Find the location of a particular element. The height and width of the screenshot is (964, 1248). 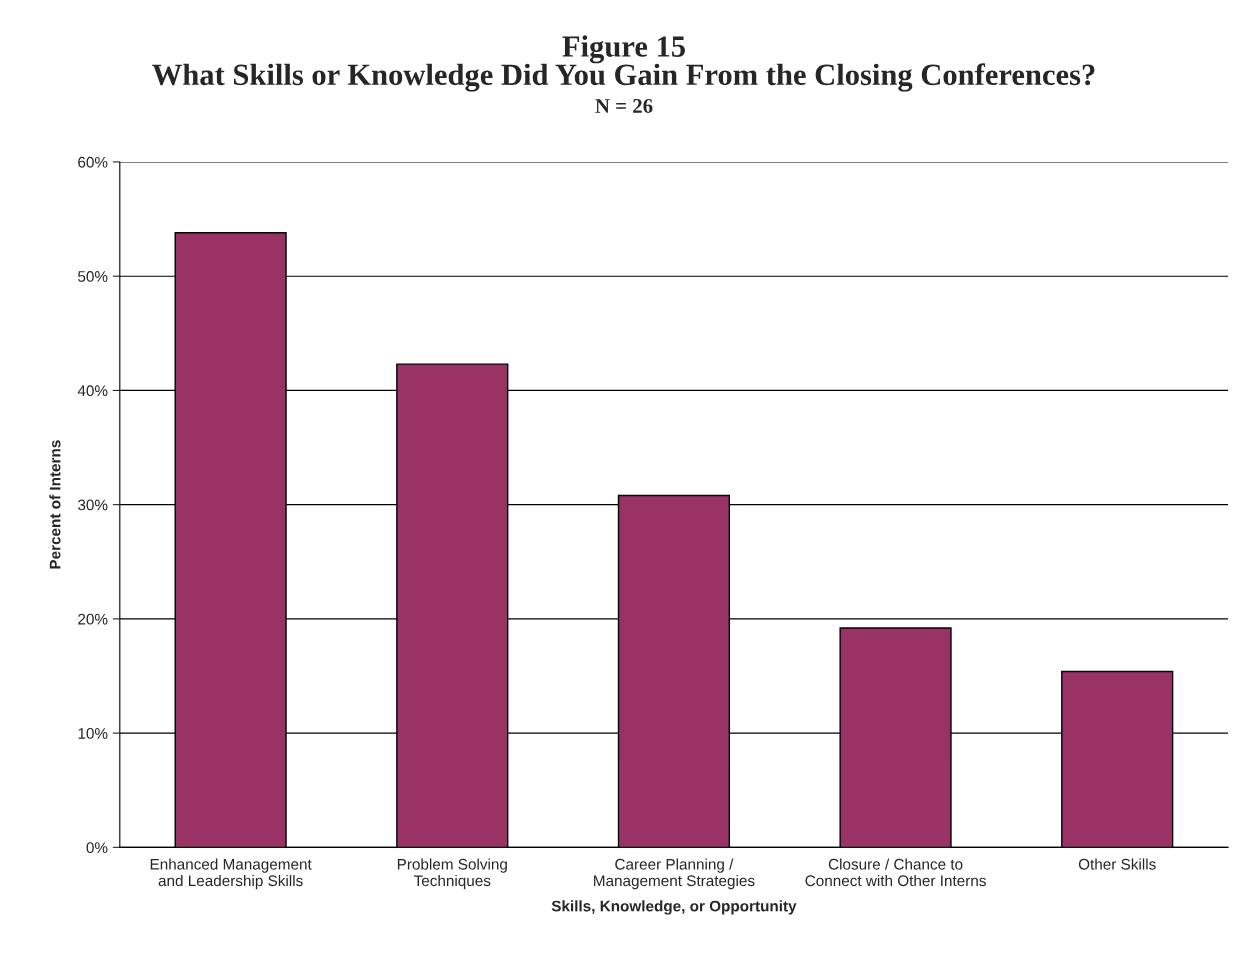

y-tick-label: 40% is located at coordinates (92, 391).